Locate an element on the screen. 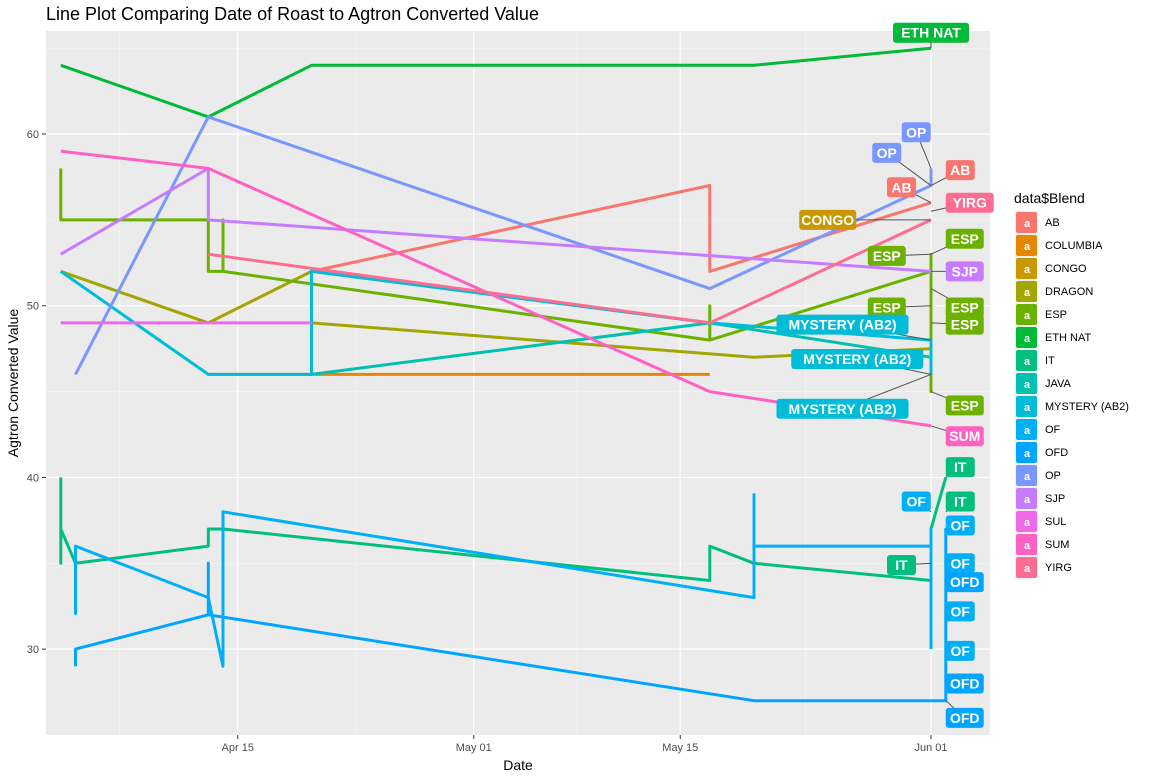  legend-entry-label: IT is located at coordinates (1050, 361).